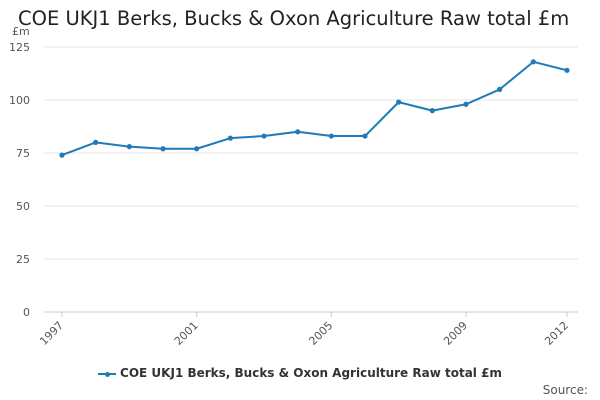 The width and height of the screenshot is (600, 400). Describe the element at coordinates (556, 333) in the screenshot. I see `x-tick-label: 2012` at that location.